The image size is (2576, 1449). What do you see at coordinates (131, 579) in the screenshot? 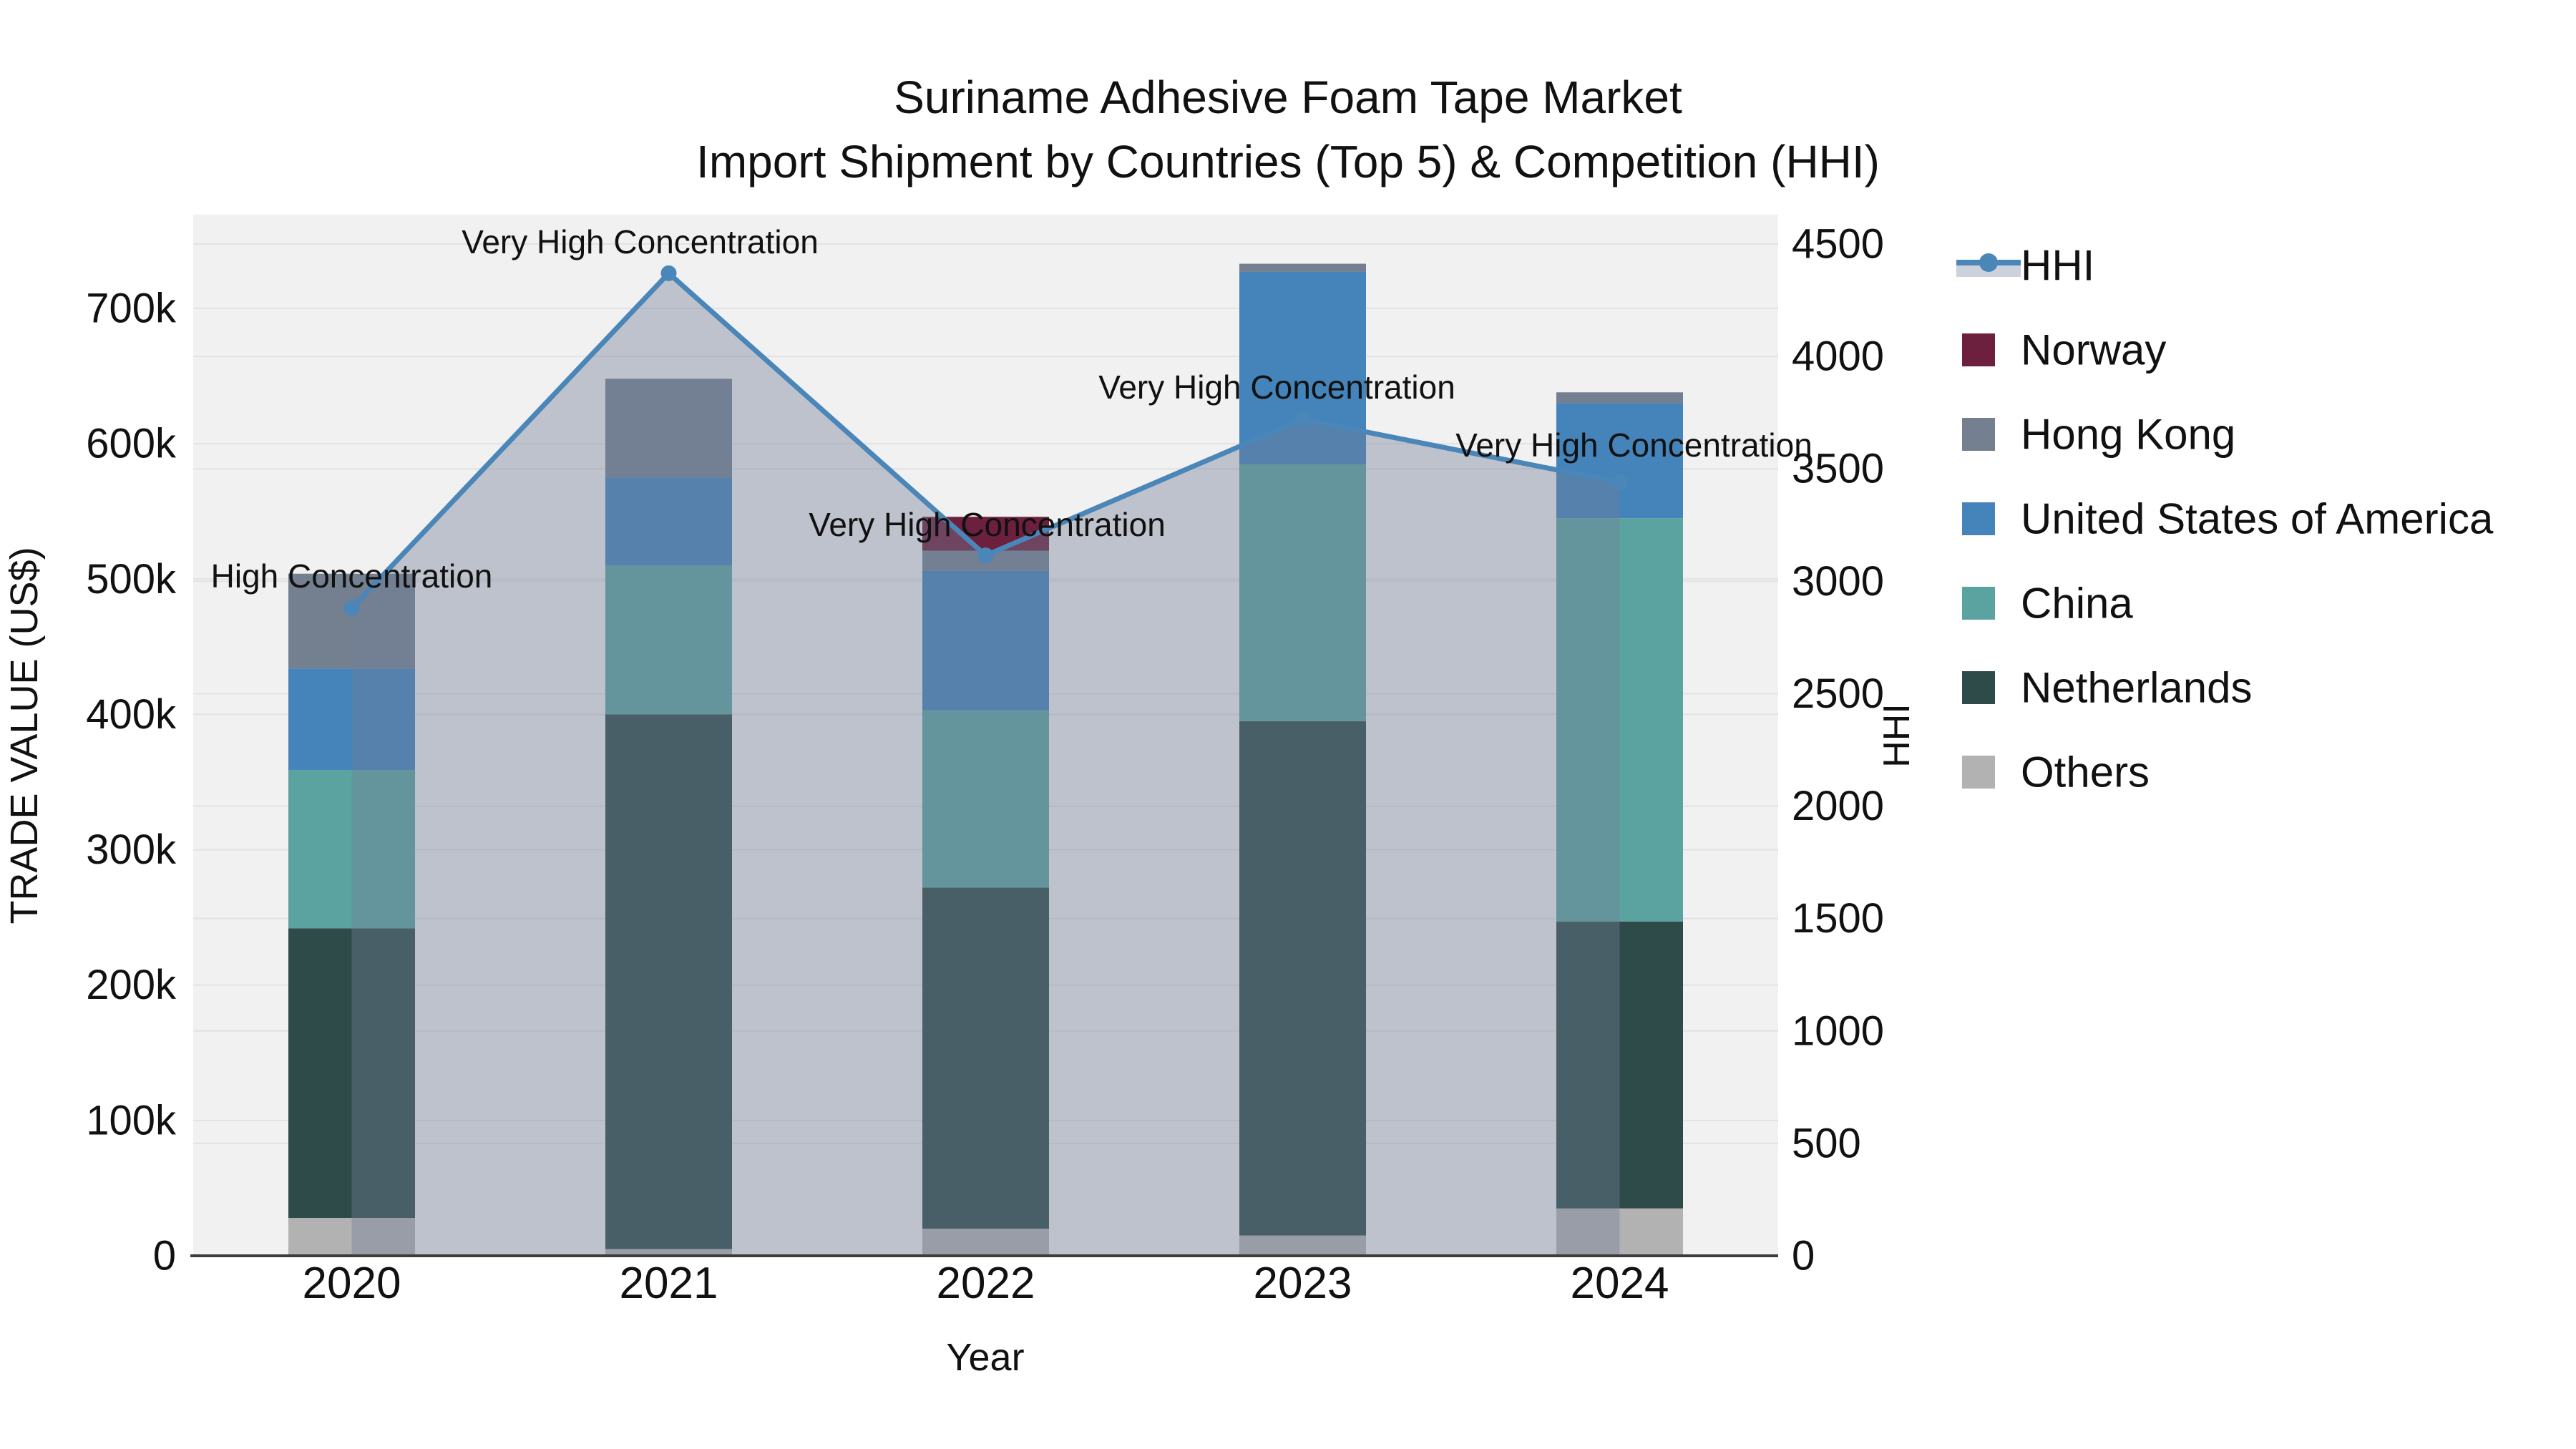
I see `y-axis-tick-500k: 500k` at bounding box center [131, 579].